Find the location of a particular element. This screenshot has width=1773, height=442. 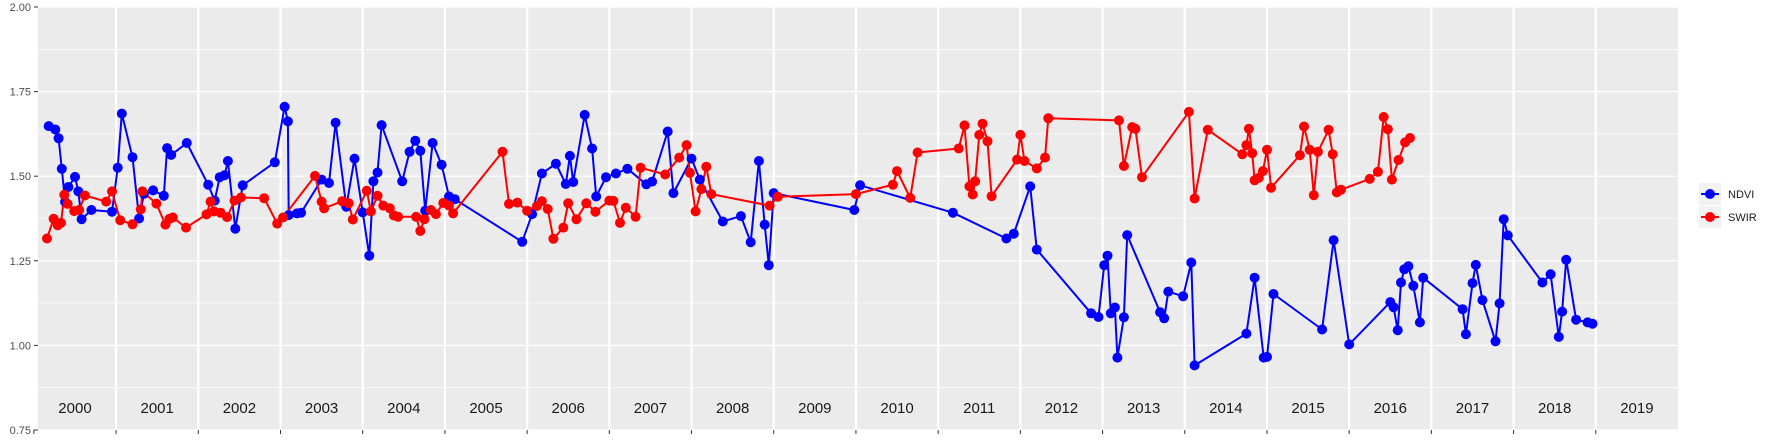

y-tick-label: 1.25 is located at coordinates (20, 262).